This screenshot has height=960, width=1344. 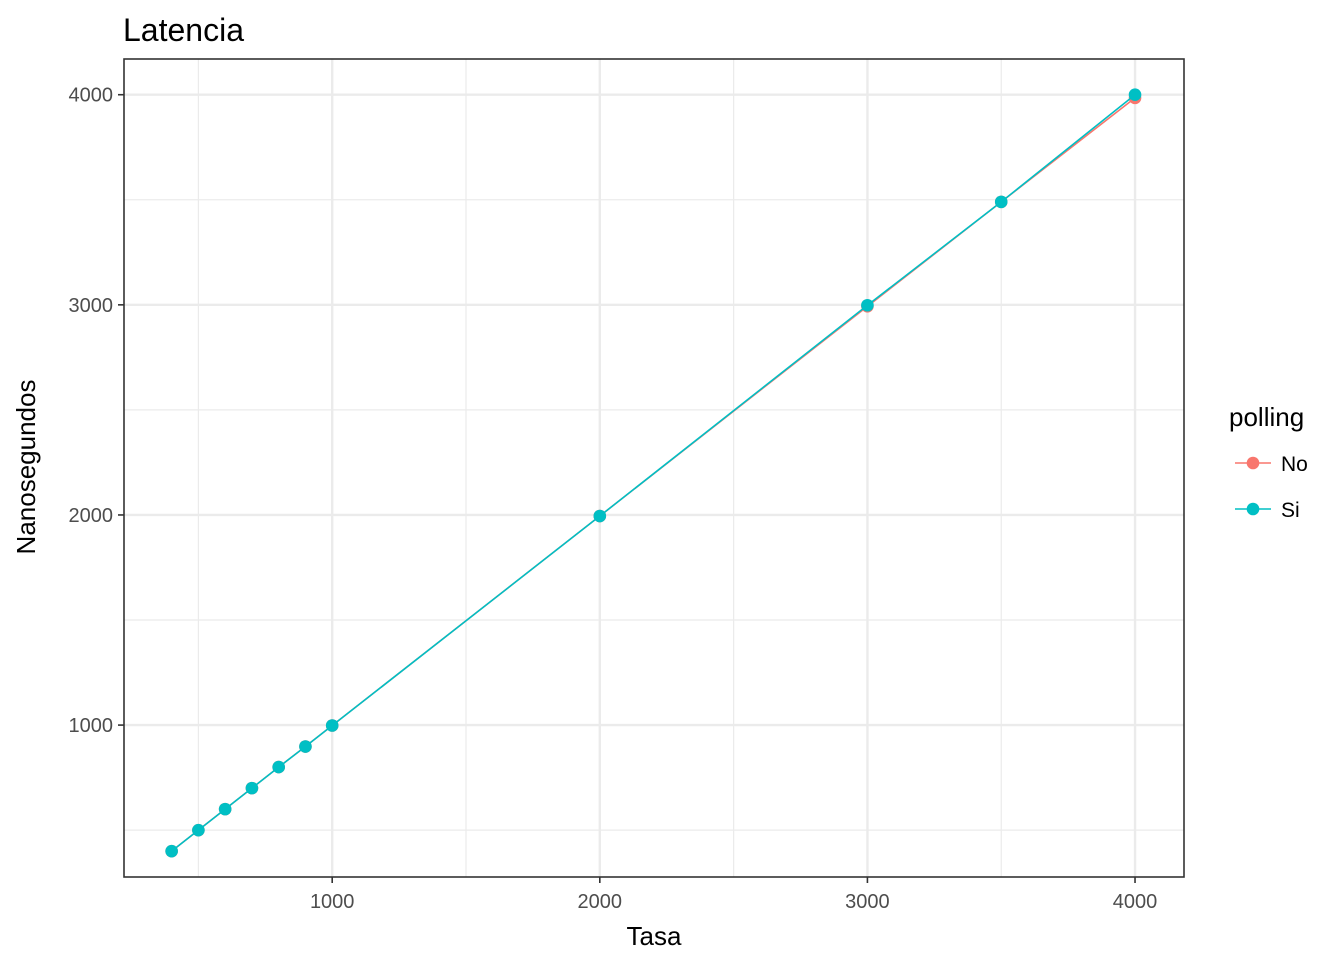 What do you see at coordinates (1271, 487) in the screenshot?
I see `legend-entries: No Si` at bounding box center [1271, 487].